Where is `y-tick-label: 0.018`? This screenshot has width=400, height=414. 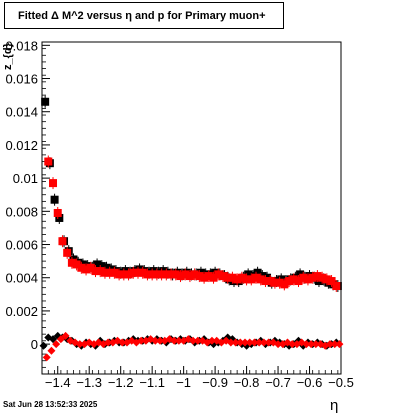 y-tick-label: 0.018 is located at coordinates (21, 45).